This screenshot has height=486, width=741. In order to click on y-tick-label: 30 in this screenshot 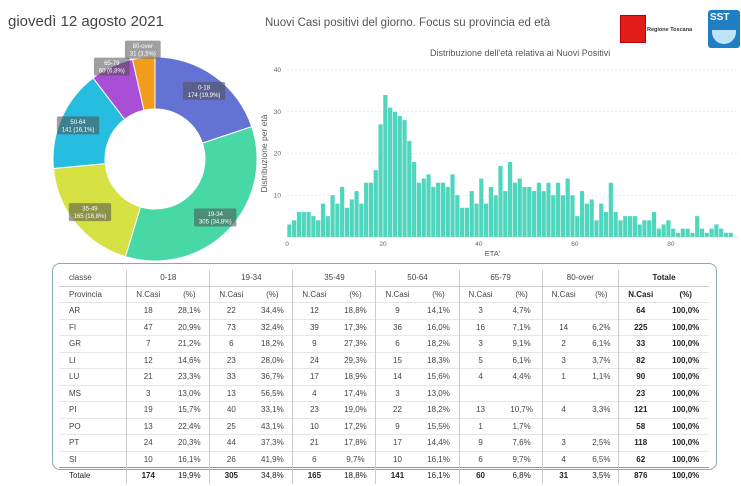, I will do `click(278, 112)`.